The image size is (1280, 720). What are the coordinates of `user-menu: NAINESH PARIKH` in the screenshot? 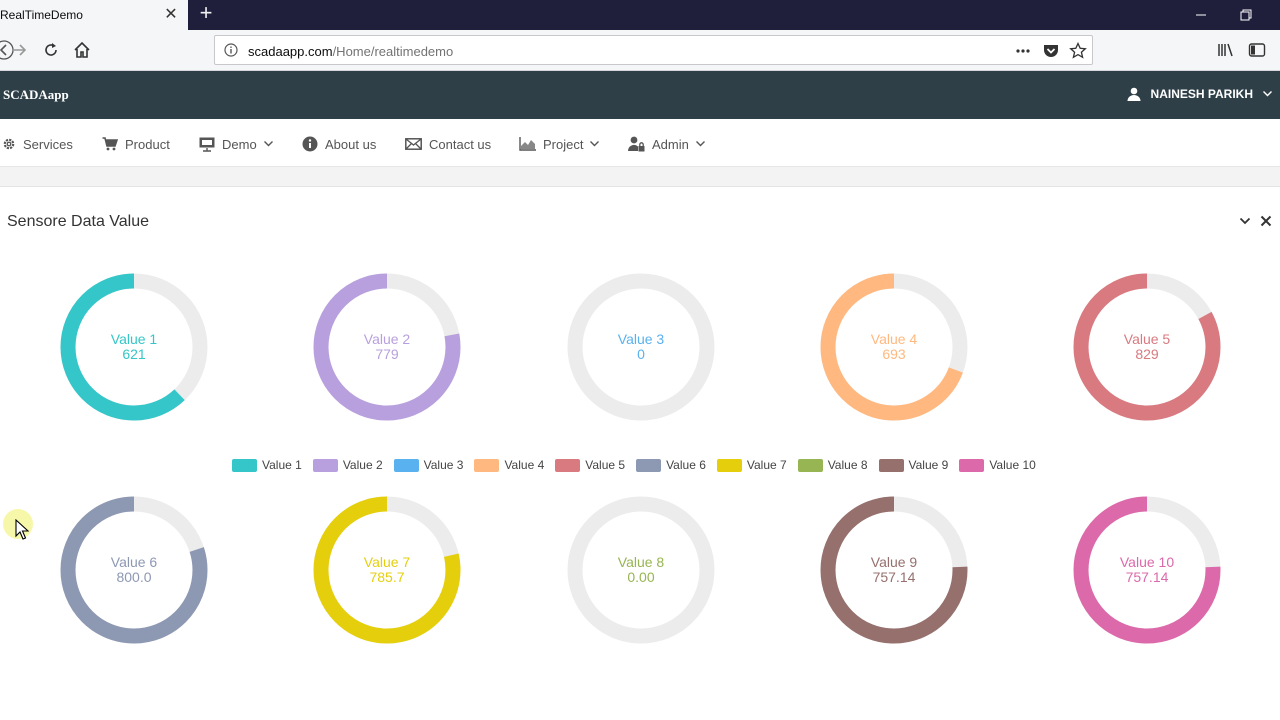 It's located at (1199, 94).